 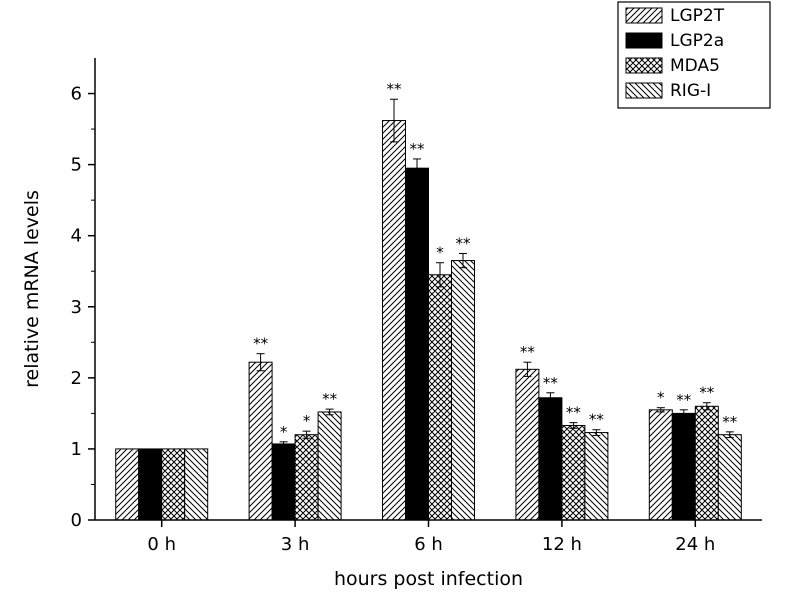 What do you see at coordinates (161, 544) in the screenshot?
I see `x-tick-label-0: 0 h` at bounding box center [161, 544].